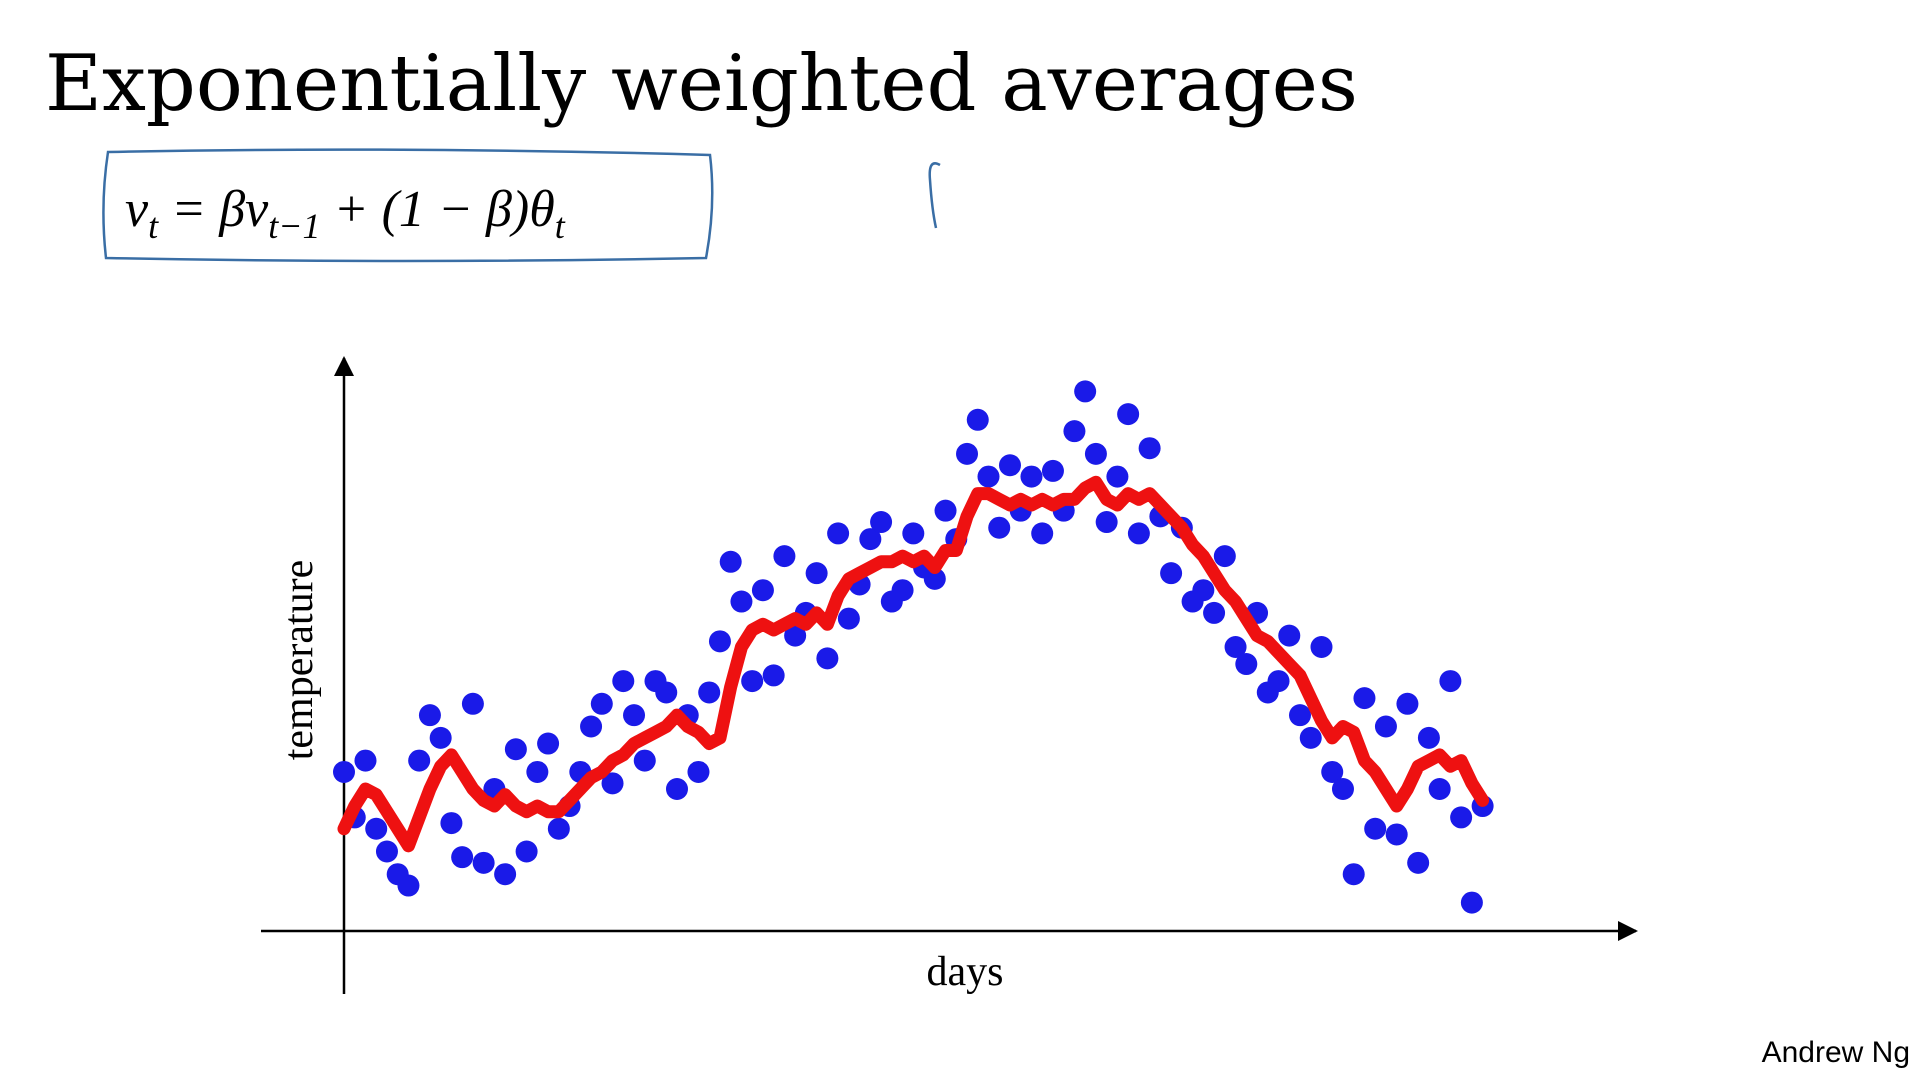  I want to click on formula-box, so click(408, 205).